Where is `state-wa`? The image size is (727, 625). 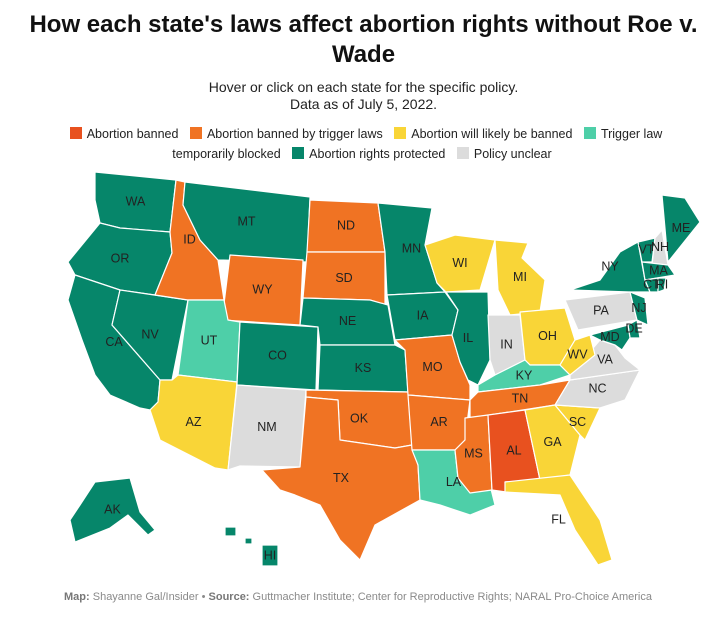
state-wa is located at coordinates (135, 202).